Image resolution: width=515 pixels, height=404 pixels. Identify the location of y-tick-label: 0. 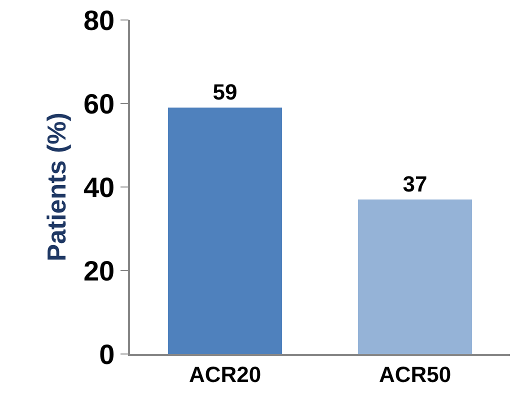
(107, 354).